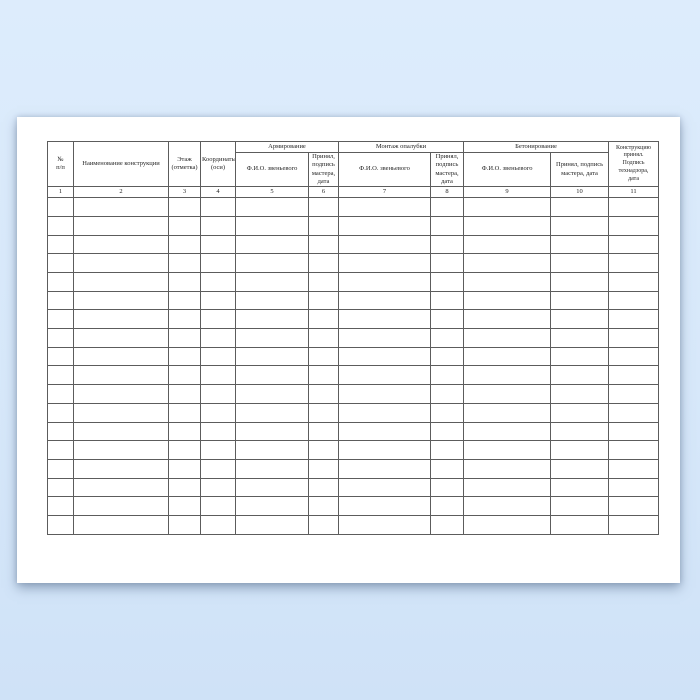 The image size is (700, 700). Describe the element at coordinates (507, 169) in the screenshot. I see `header-concreting-team-lead-name: Ф.И.О. звеньевого` at that location.